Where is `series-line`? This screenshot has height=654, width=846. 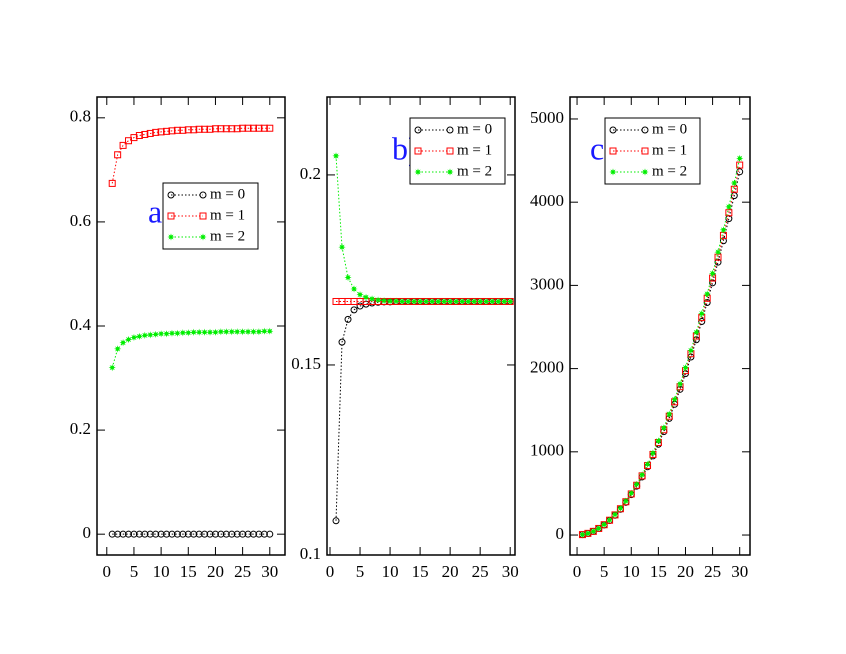 series-line is located at coordinates (423, 410).